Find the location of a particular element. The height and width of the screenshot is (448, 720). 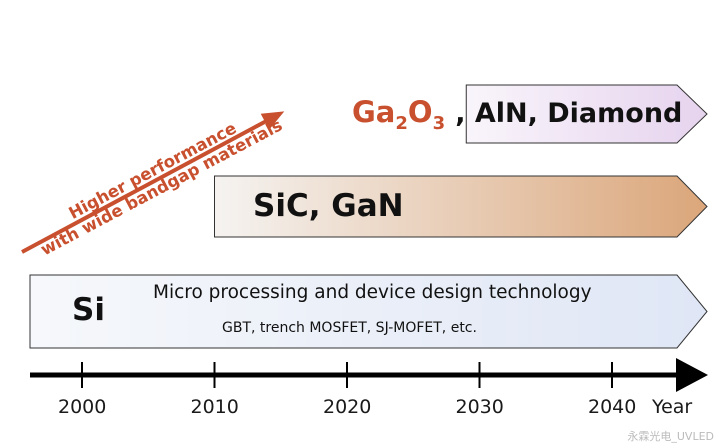

tick-label-2030: 2030 is located at coordinates (479, 407).